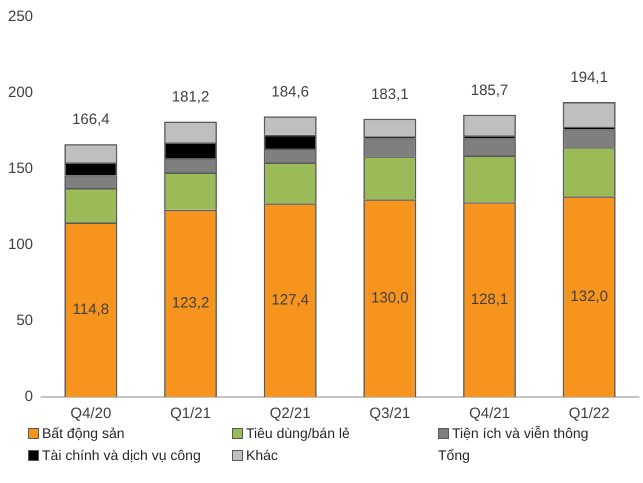 Image resolution: width=643 pixels, height=483 pixels. I want to click on data-label: 114,8, so click(91, 309).